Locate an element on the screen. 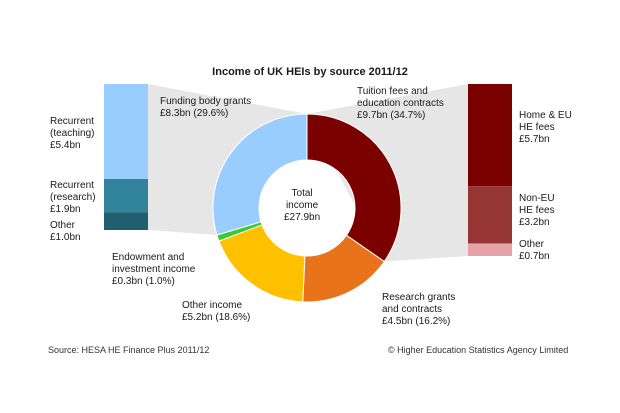 Image resolution: width=620 pixels, height=413 pixels. bar-label-tuition-home-eu-he-fees: Home & EU HE fees £5.7bn is located at coordinates (545, 127).